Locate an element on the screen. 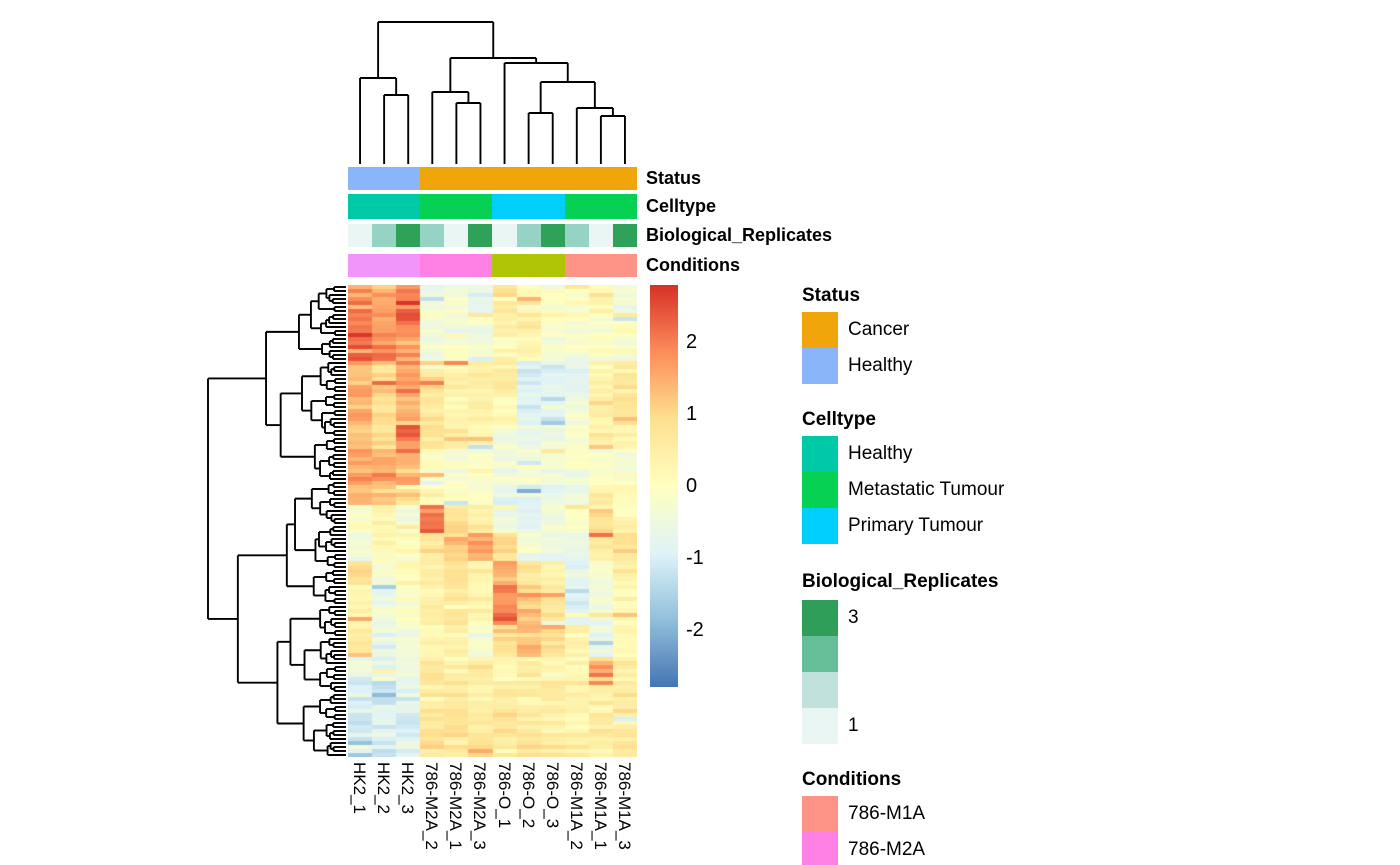  colorbar is located at coordinates (664, 486).